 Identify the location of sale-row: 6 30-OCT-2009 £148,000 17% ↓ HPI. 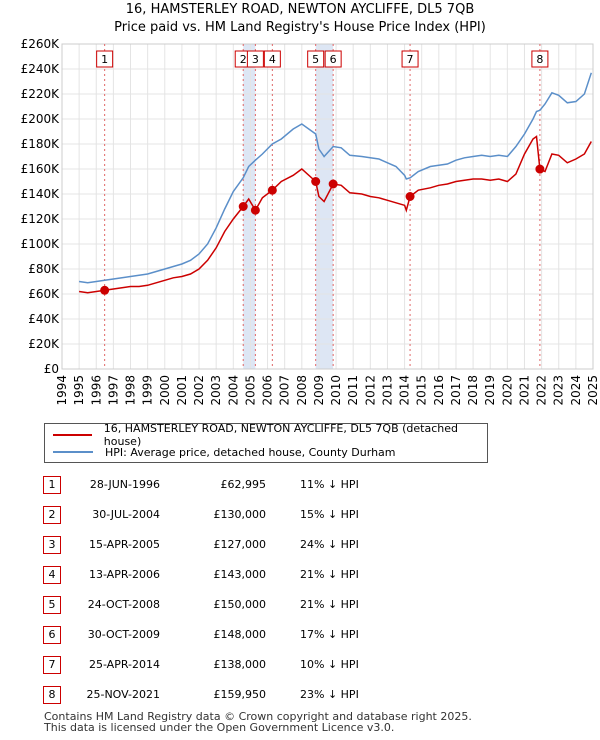
(300, 636).